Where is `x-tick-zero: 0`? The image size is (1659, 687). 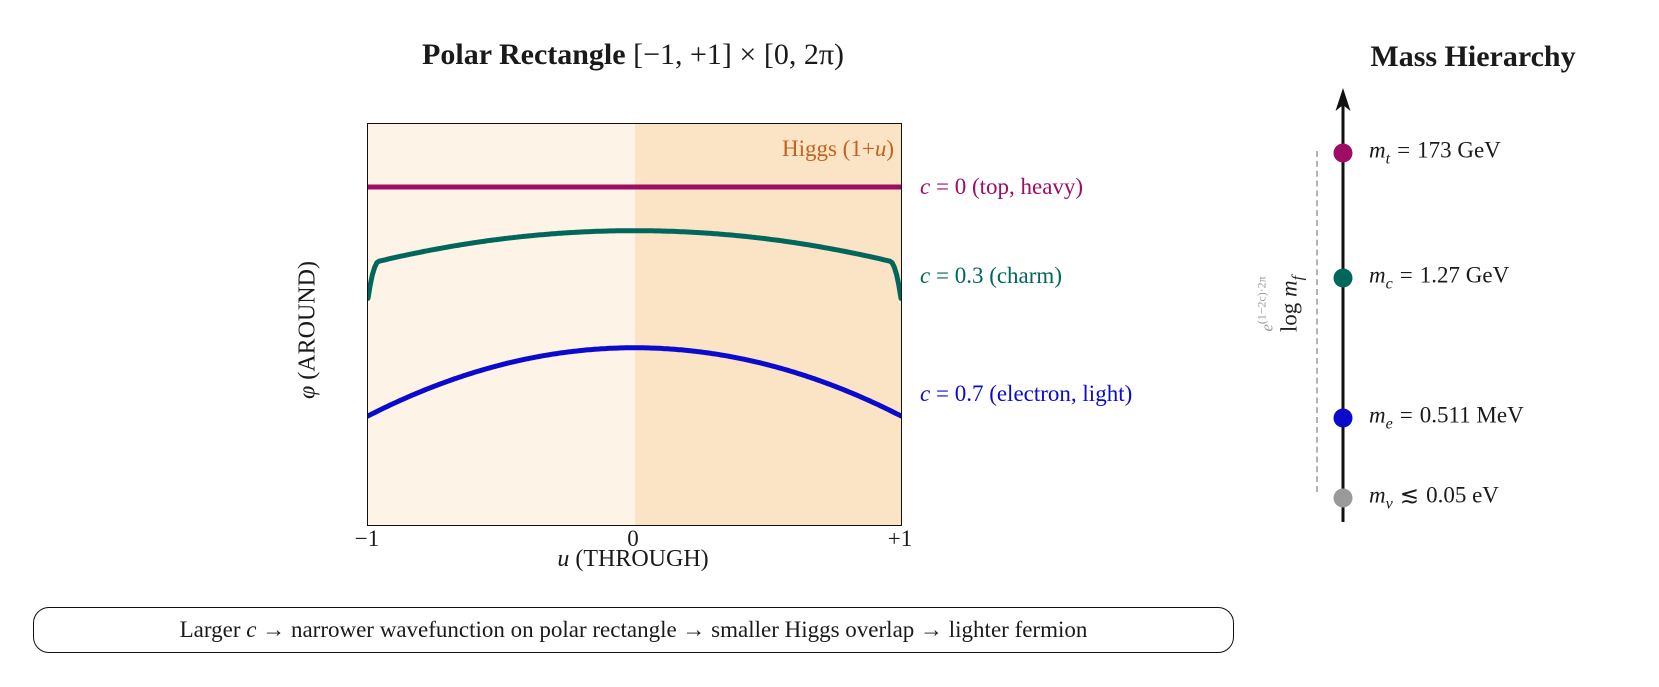 x-tick-zero: 0 is located at coordinates (633, 538).